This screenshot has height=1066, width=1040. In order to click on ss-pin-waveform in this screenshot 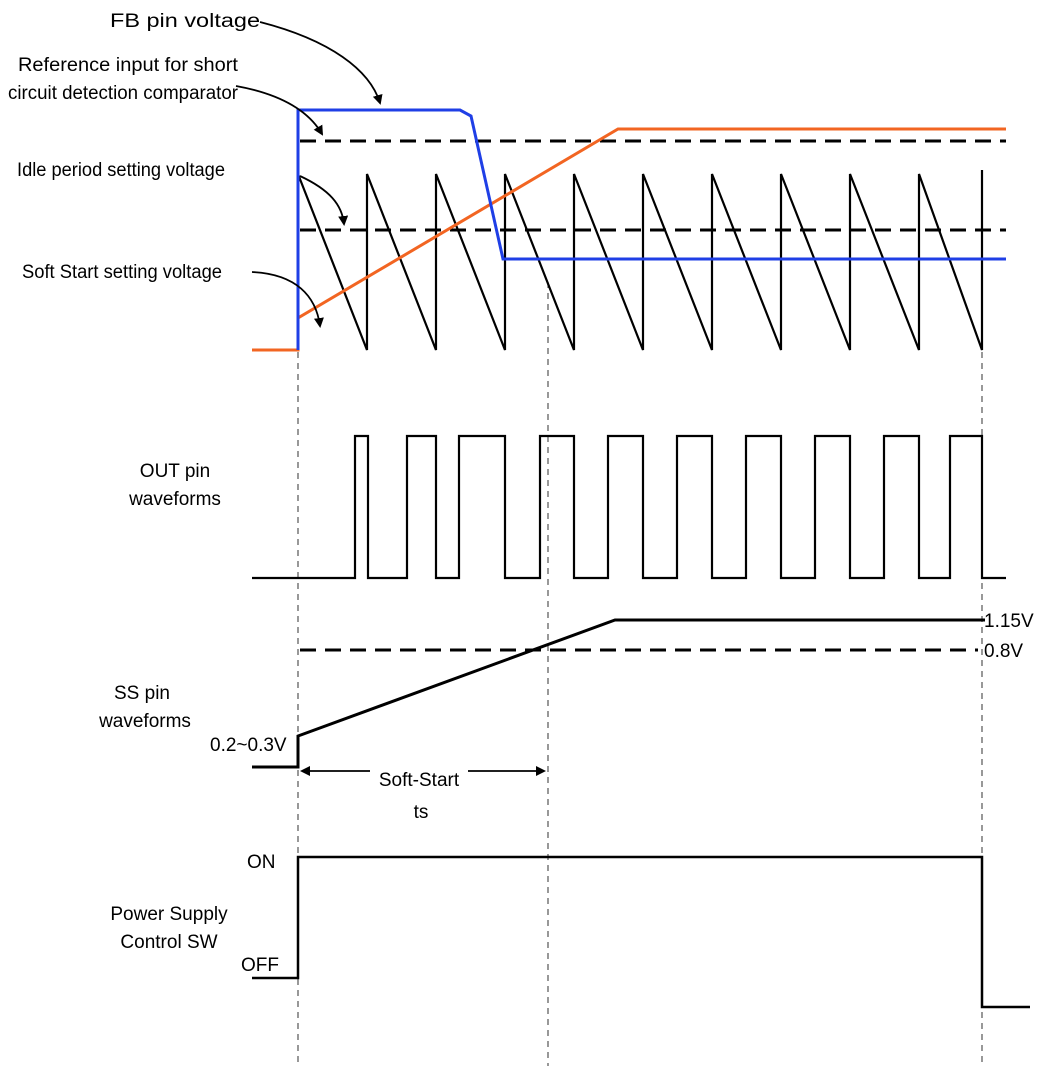, I will do `click(618, 693)`.